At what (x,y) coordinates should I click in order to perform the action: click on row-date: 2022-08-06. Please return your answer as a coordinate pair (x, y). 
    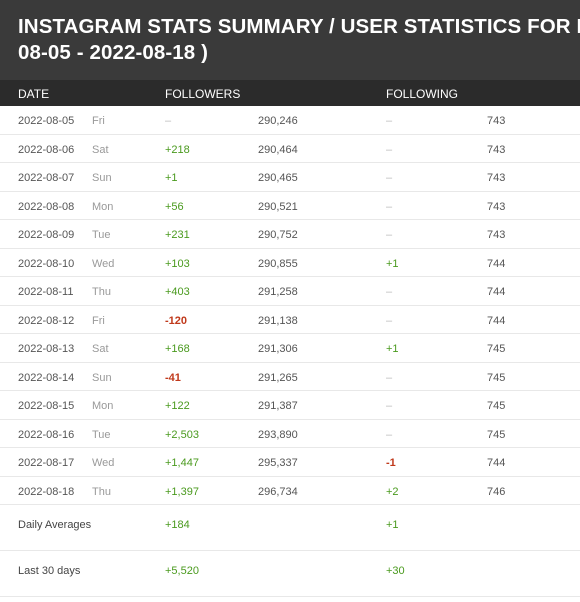
    Looking at the image, I should click on (46, 149).